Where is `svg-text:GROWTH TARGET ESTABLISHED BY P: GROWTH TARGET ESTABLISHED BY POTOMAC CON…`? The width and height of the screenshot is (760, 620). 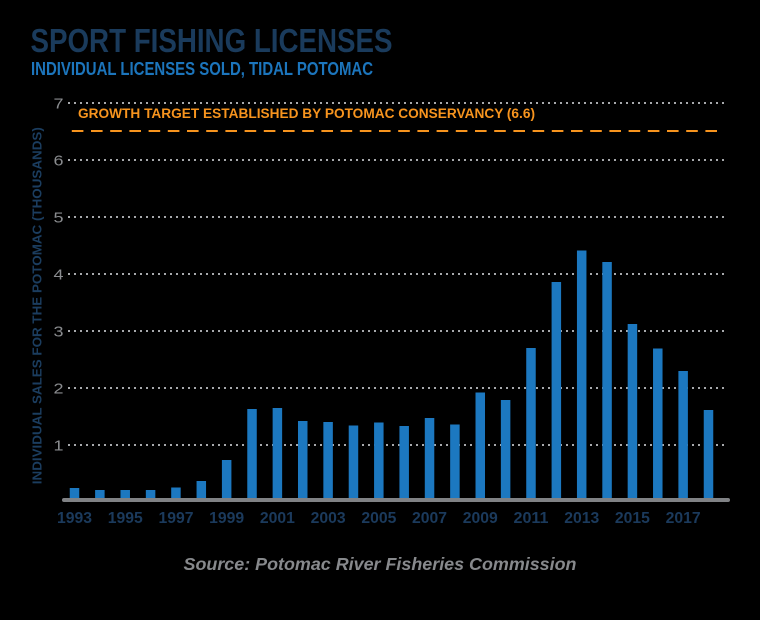 svg-text:GROWTH TARGET ESTABLISHED BY P: GROWTH TARGET ESTABLISHED BY POTOMAC CON… is located at coordinates (306, 113).